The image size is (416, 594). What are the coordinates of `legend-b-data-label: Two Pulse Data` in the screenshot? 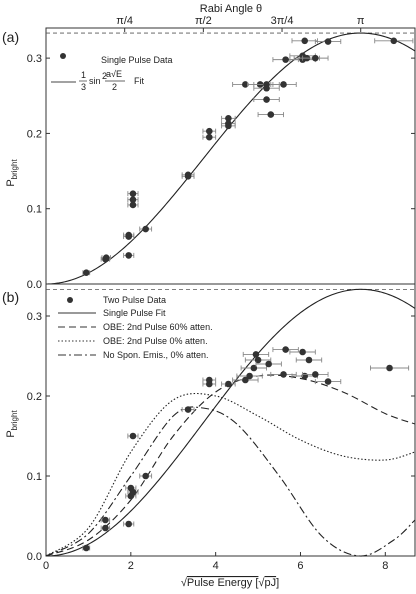 It's located at (134, 300).